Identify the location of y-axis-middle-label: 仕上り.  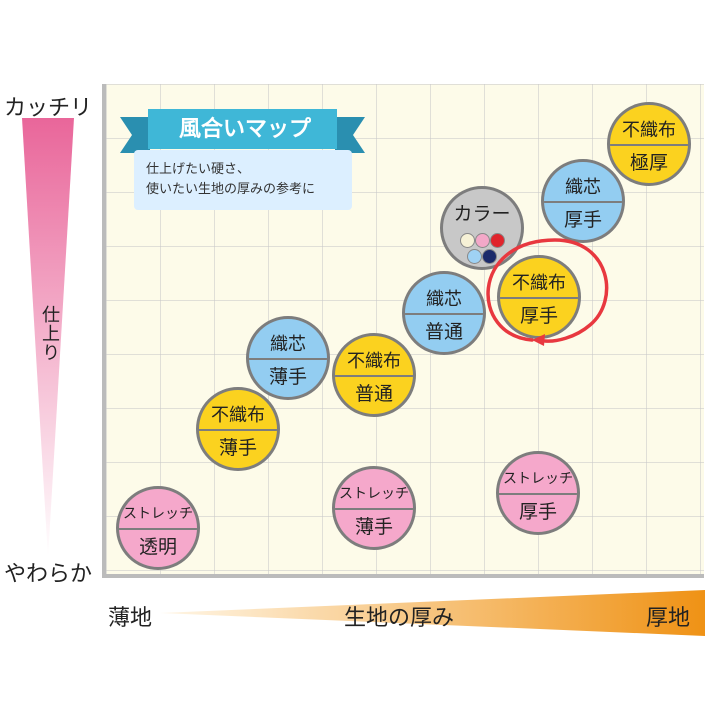
(49, 333).